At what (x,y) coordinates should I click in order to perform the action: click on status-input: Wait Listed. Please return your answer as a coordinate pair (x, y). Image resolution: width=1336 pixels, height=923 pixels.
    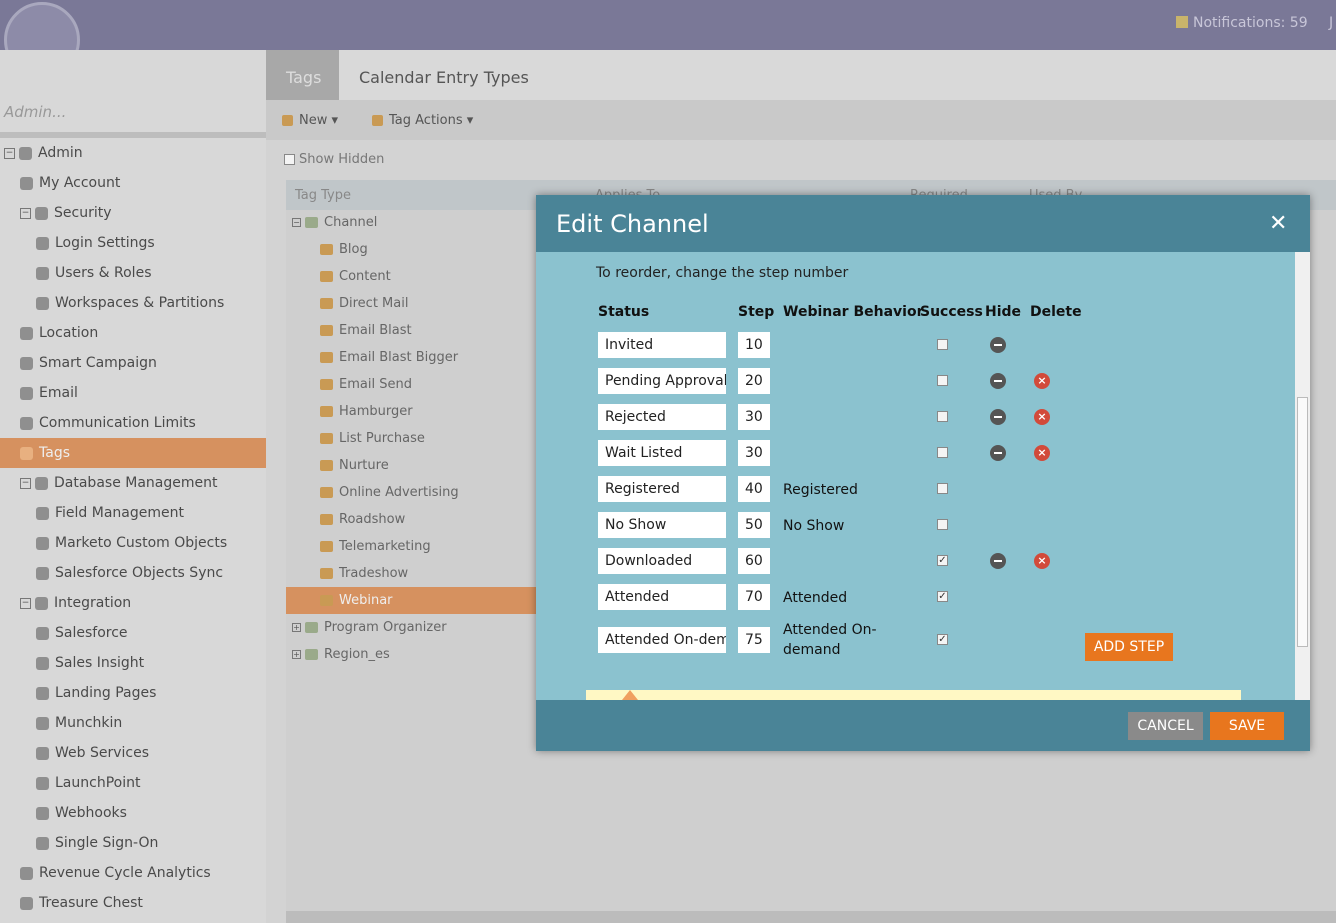
    Looking at the image, I should click on (662, 453).